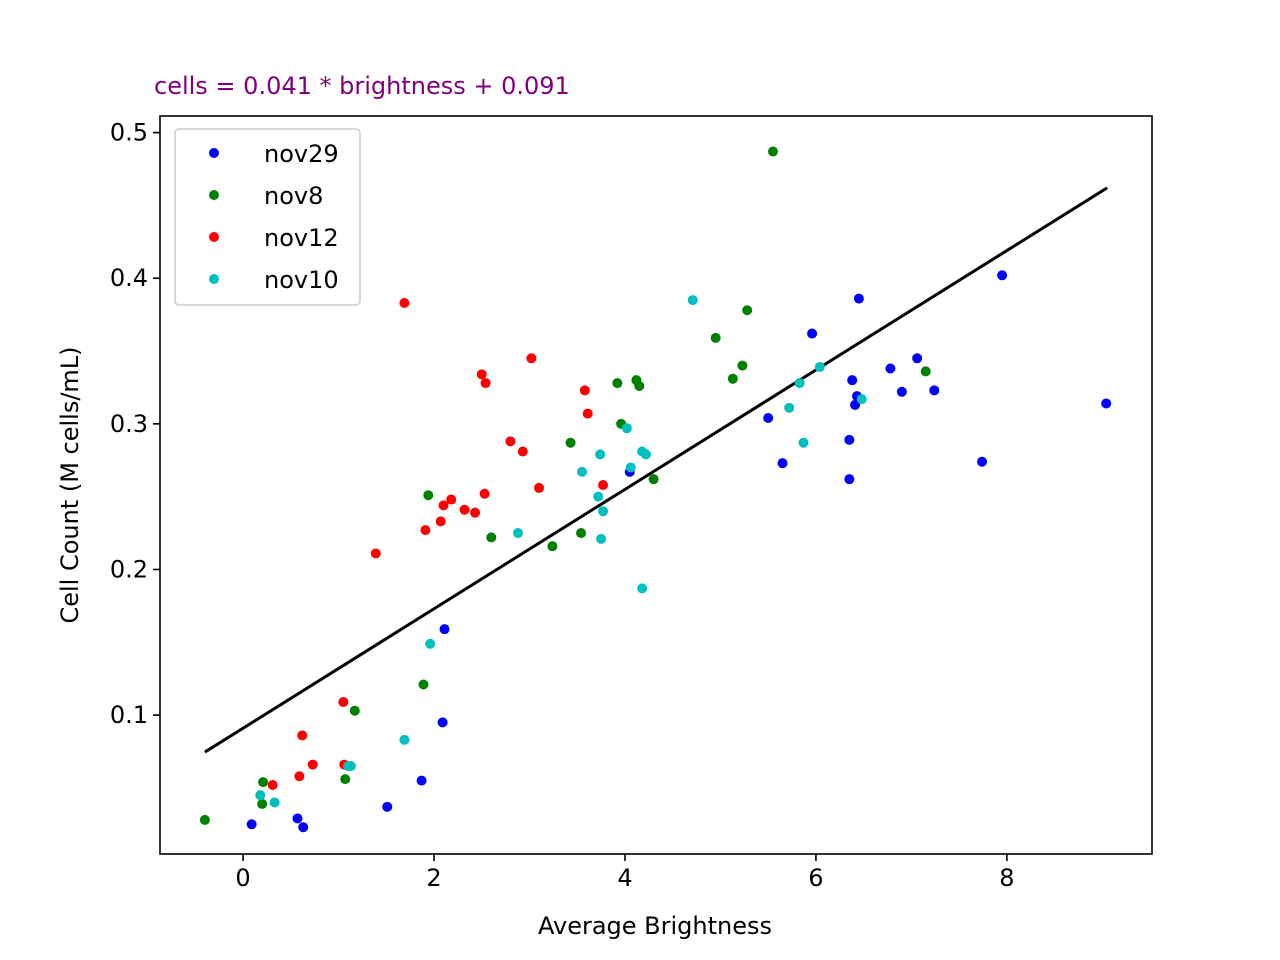 The image size is (1280, 960). Describe the element at coordinates (815, 878) in the screenshot. I see `x-tick-label: 6` at that location.